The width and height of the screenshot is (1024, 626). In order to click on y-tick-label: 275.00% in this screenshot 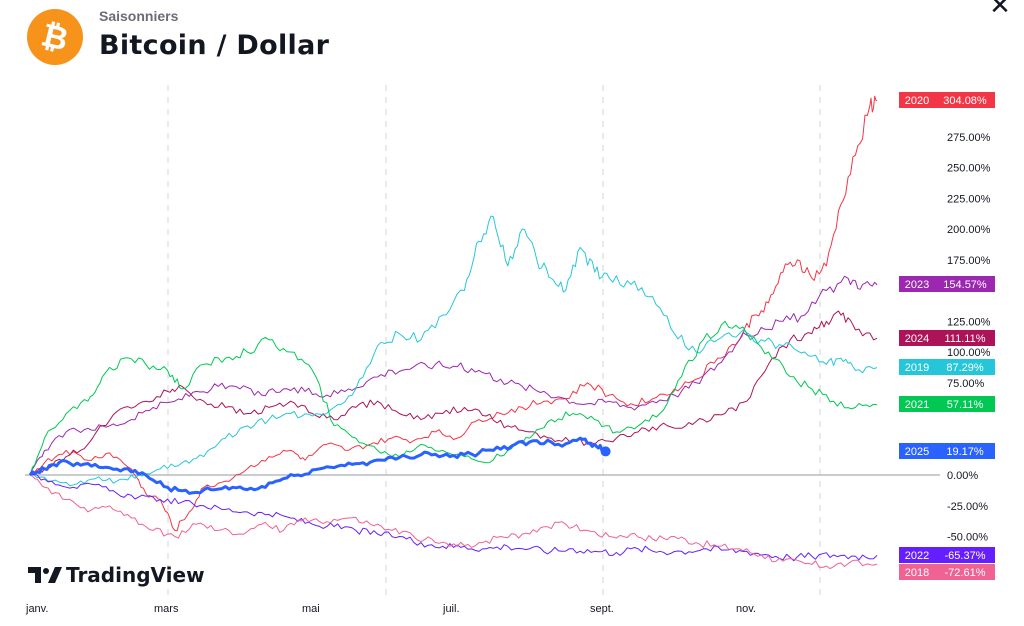, I will do `click(969, 138)`.